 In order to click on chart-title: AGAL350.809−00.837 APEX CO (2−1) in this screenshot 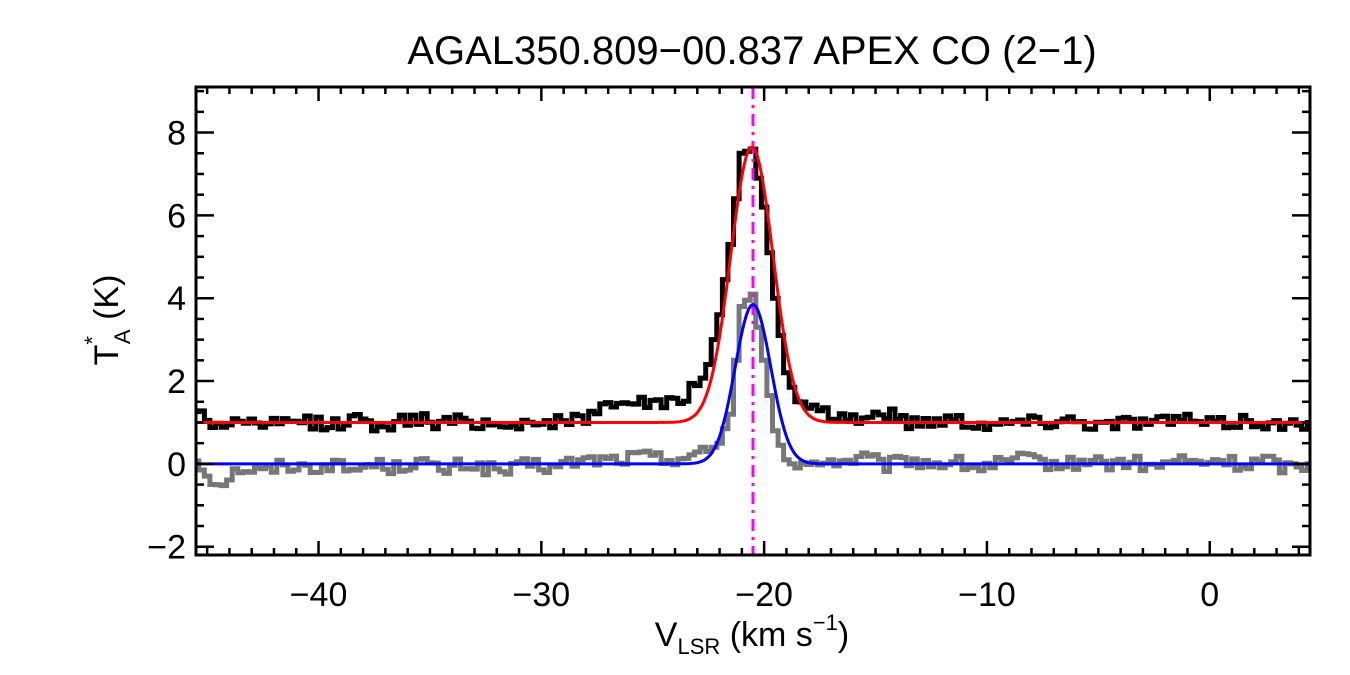, I will do `click(751, 51)`.